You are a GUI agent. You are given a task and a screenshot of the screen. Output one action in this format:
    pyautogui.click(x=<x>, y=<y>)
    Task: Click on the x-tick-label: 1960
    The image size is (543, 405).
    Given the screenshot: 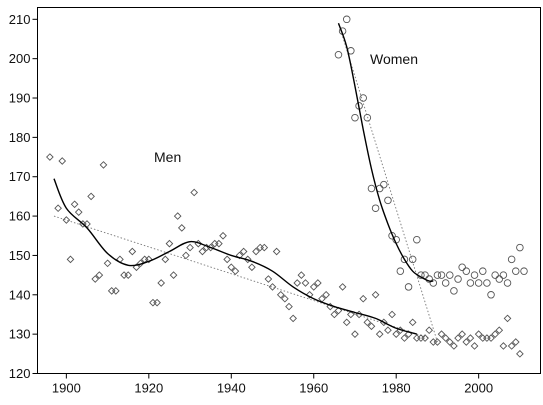 What is the action you would take?
    pyautogui.click(x=313, y=388)
    